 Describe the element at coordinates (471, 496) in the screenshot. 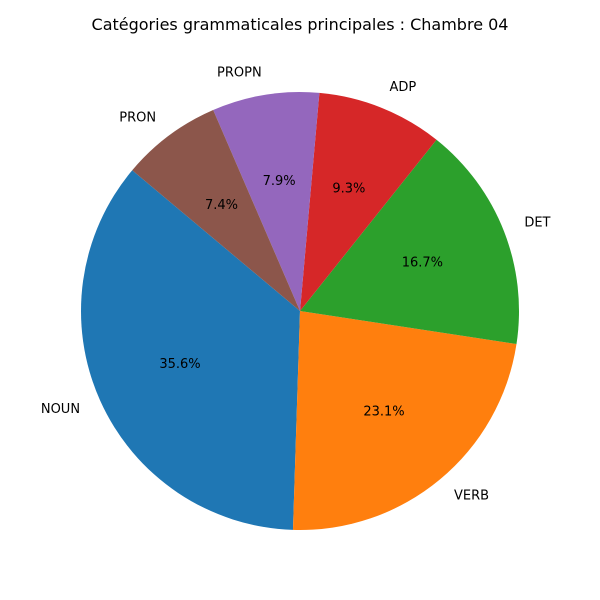

I see `category-label-verb: VERB` at that location.